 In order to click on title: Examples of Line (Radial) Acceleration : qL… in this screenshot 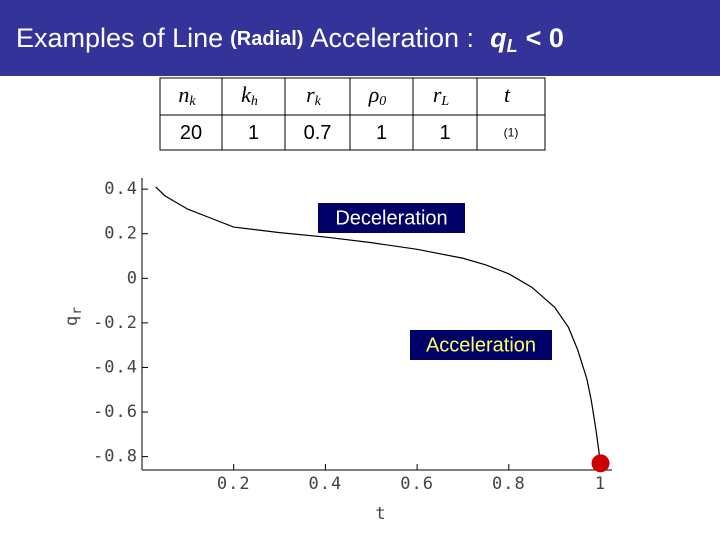, I will do `click(290, 39)`.